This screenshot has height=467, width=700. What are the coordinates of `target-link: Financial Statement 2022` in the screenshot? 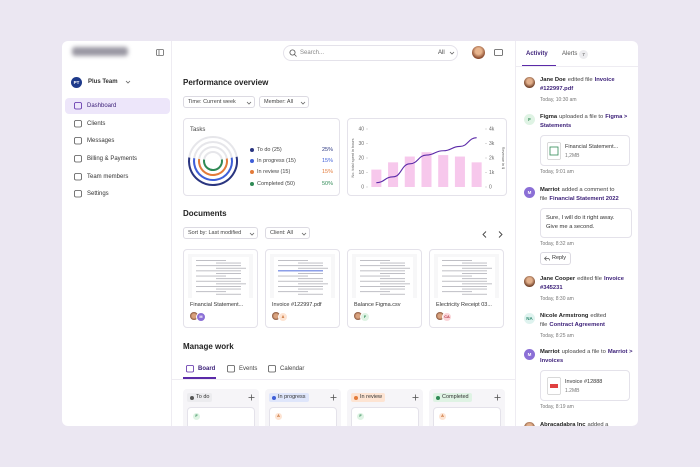 It's located at (584, 199).